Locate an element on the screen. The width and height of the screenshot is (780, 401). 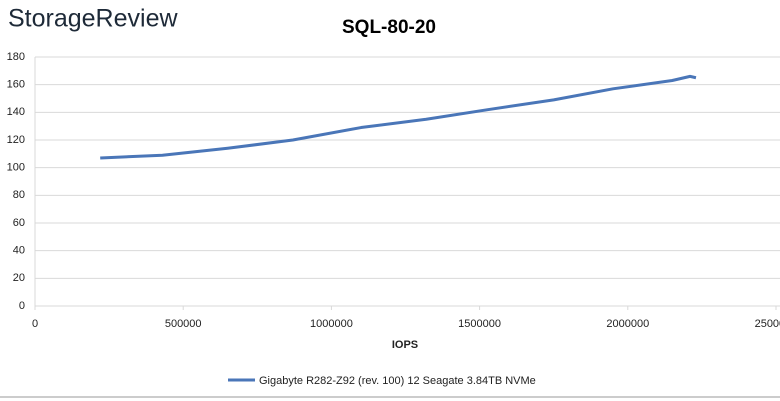
chart-title: SQL-80-20 is located at coordinates (389, 27).